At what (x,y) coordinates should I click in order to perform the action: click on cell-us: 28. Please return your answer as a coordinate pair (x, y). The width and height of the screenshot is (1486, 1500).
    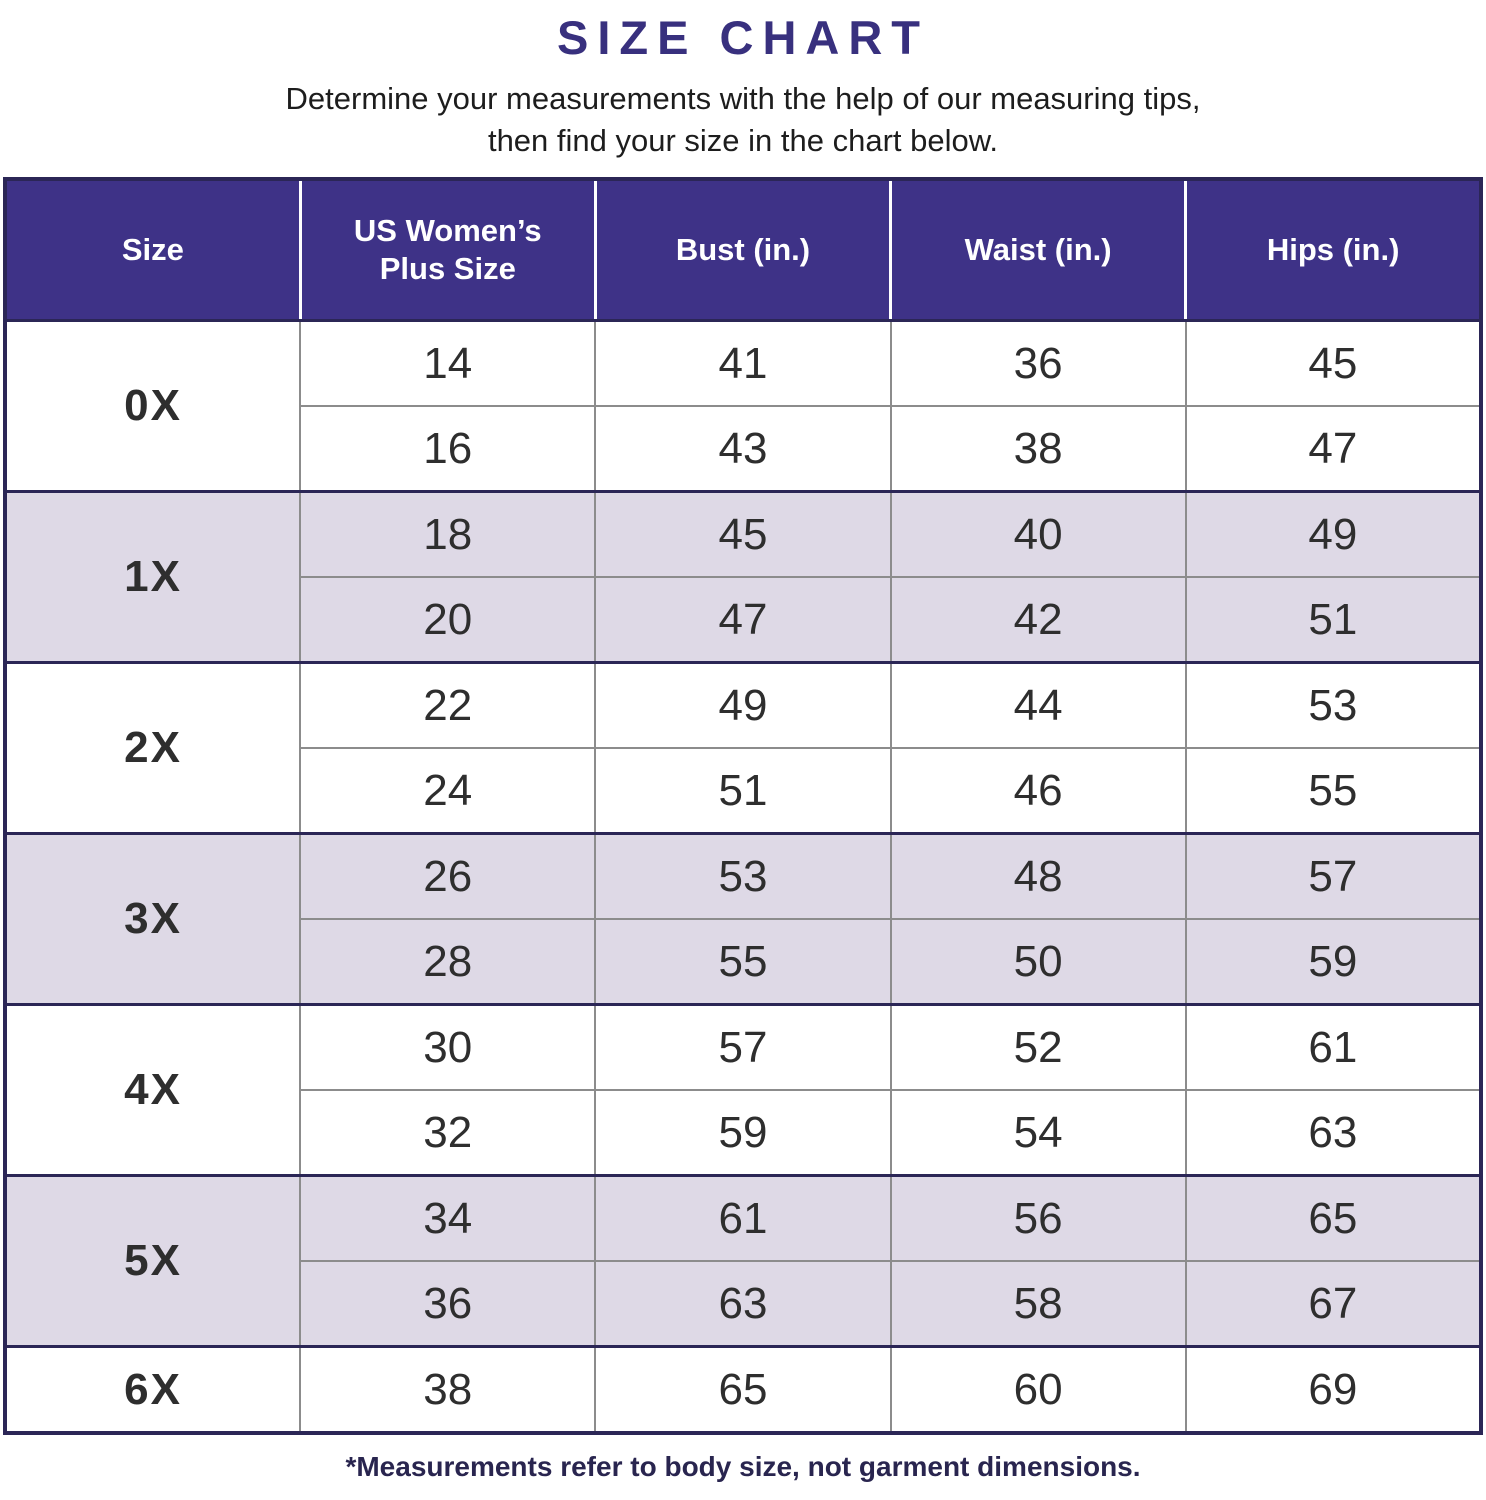
    Looking at the image, I should click on (448, 962).